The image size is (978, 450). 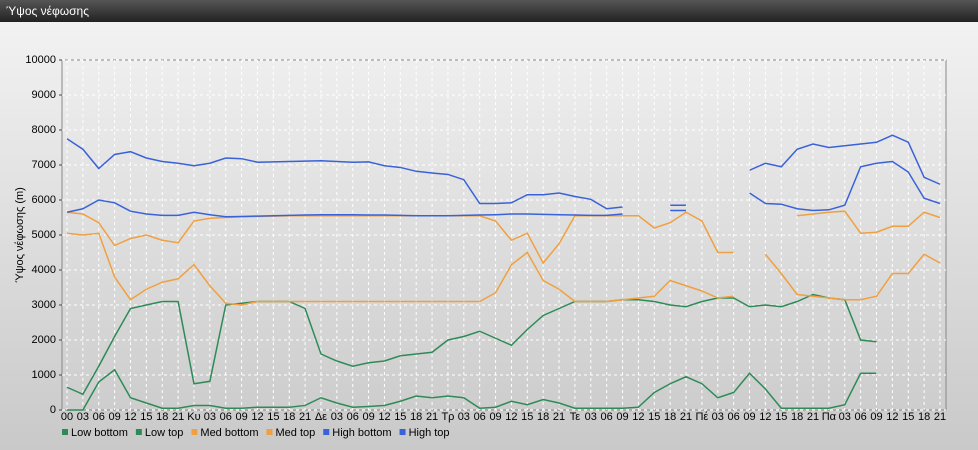 I want to click on y-tick-label: 2000, so click(x=44, y=340).